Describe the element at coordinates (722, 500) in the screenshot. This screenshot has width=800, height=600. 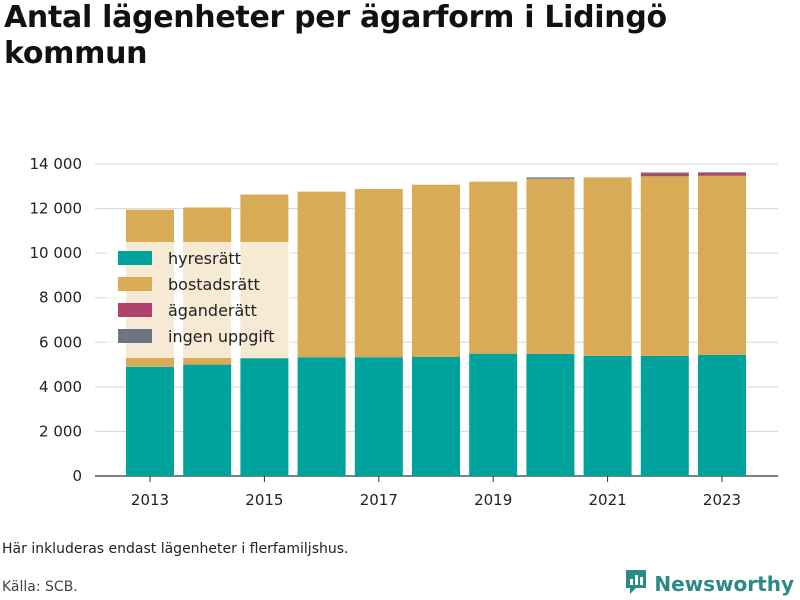
I see `x-tick-label: 2023` at that location.